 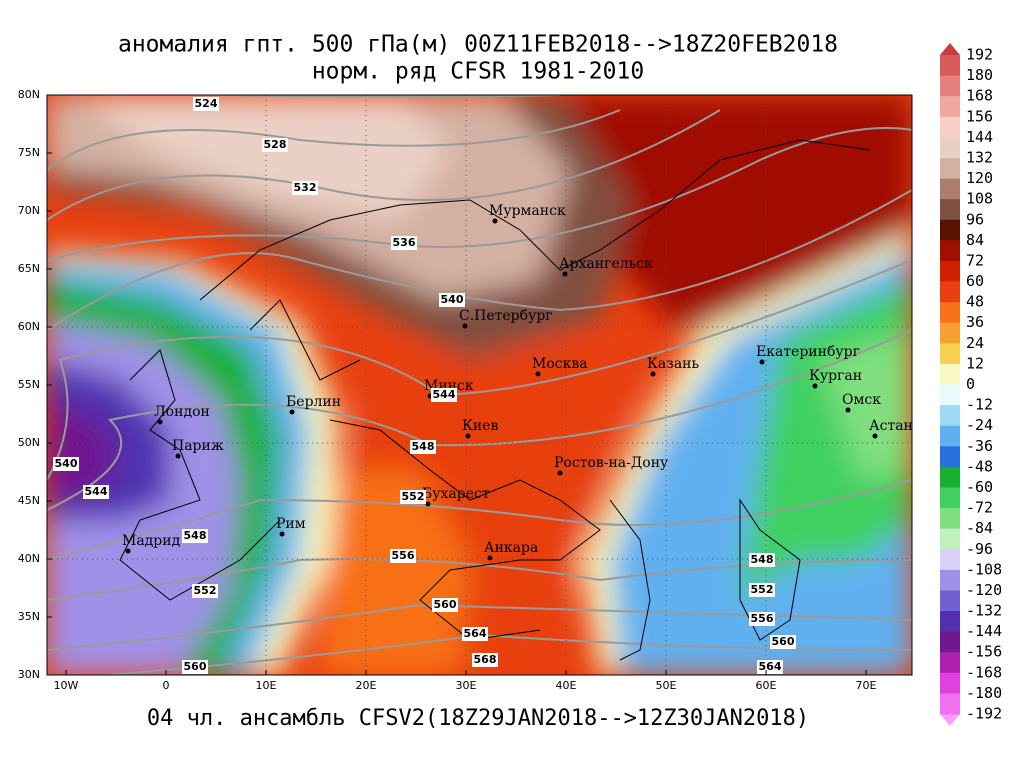 What do you see at coordinates (266, 685) in the screenshot?
I see `lon-label: 10E` at bounding box center [266, 685].